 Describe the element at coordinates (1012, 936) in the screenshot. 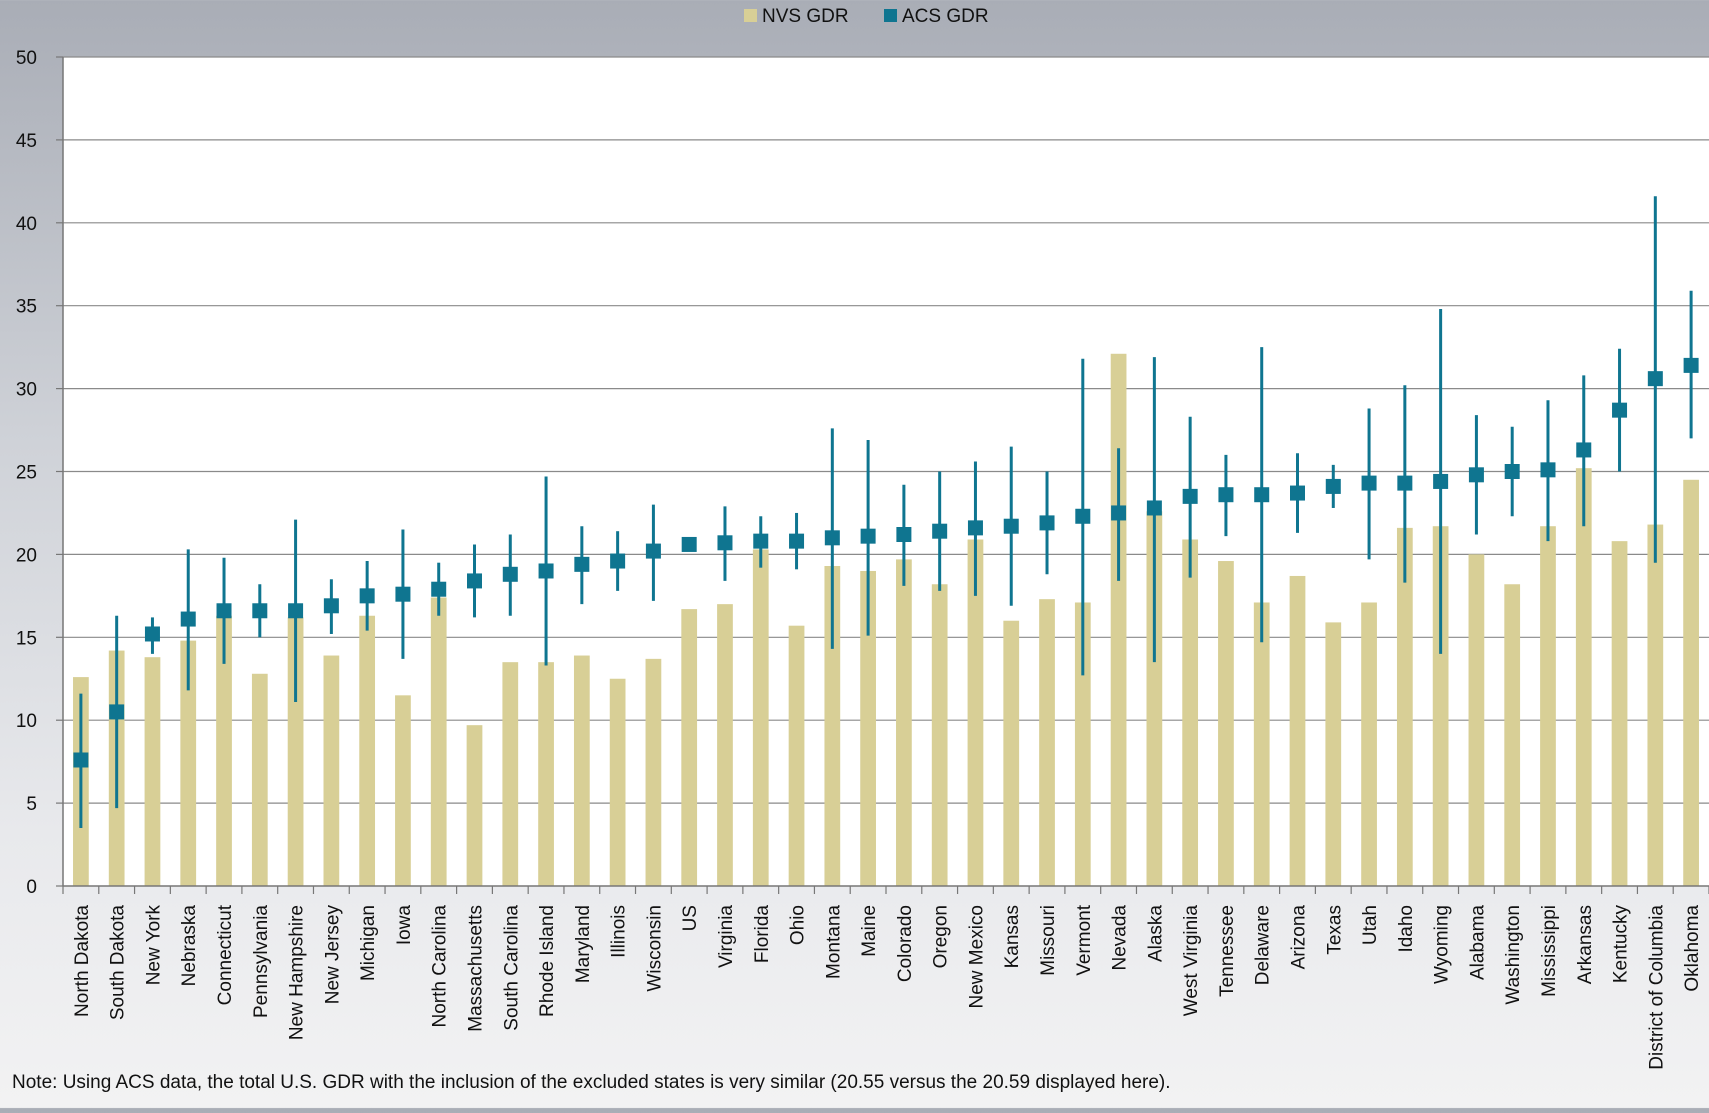

I see `x-tick-label: Kansas` at that location.